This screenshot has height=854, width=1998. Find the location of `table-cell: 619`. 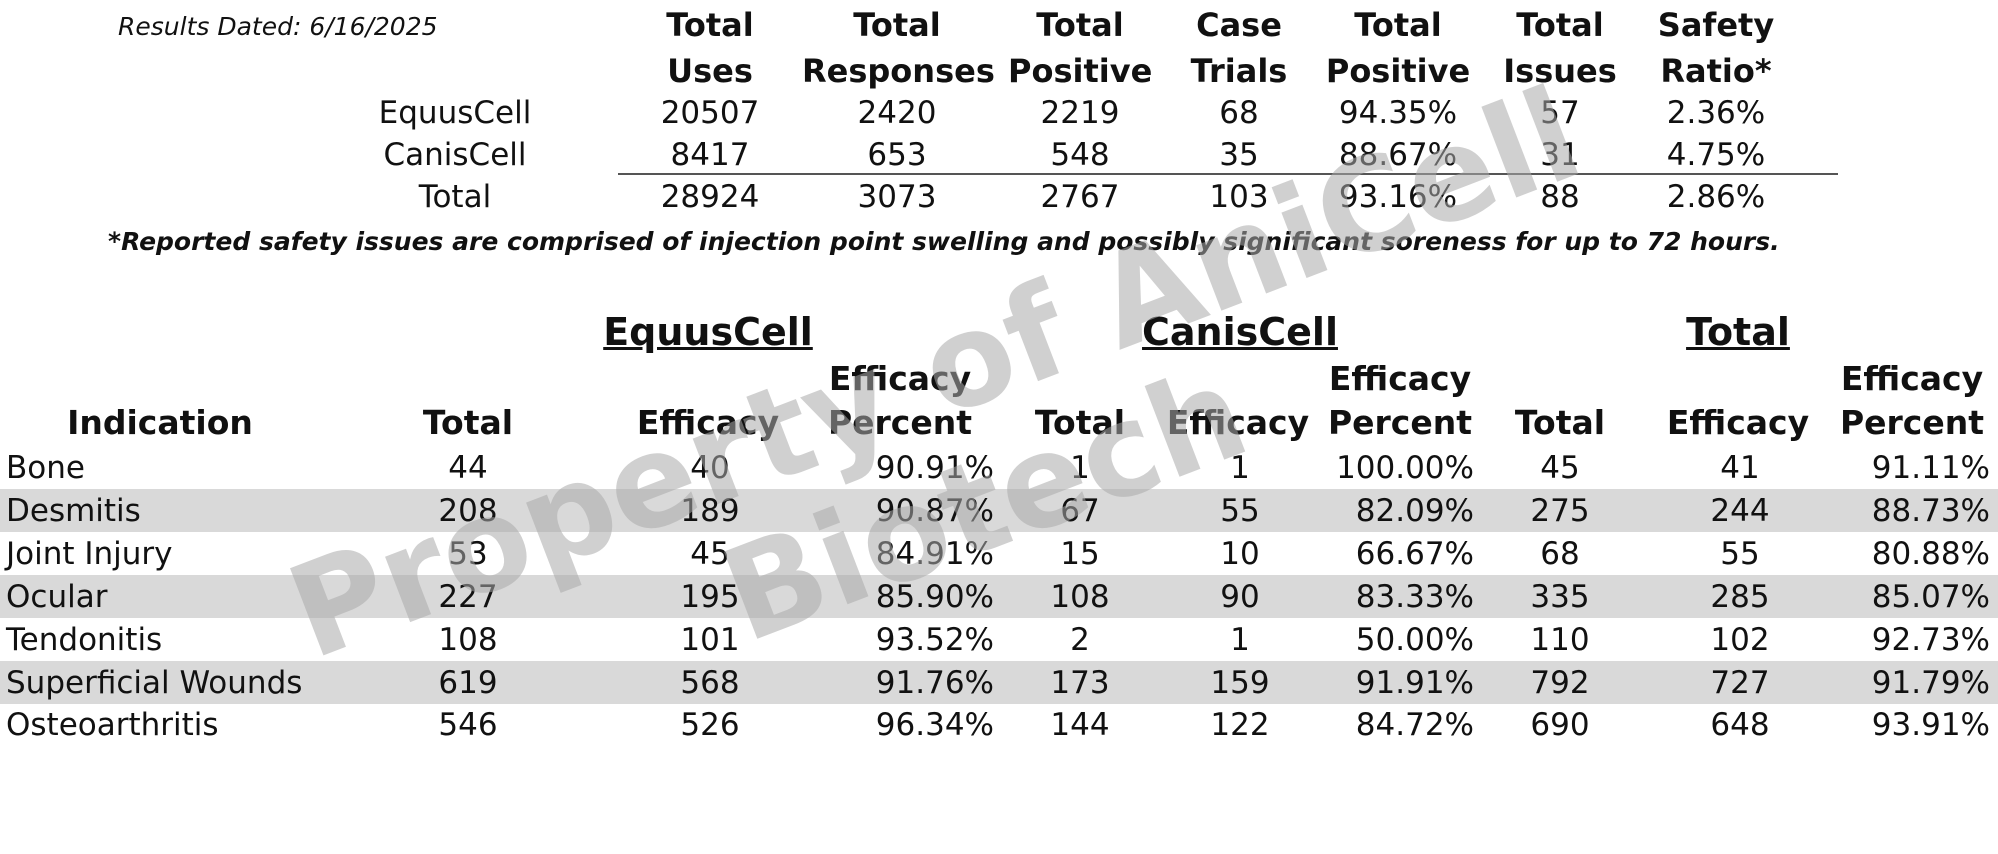

table-cell: 619 is located at coordinates (468, 683).